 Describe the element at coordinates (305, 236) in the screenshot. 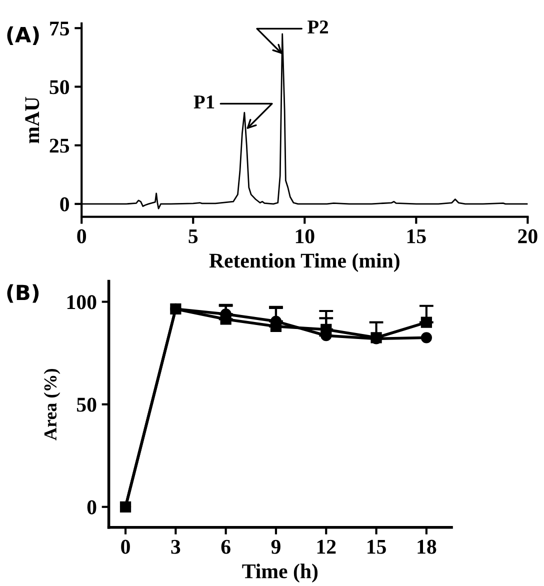

I see `x-tick-label: 10` at that location.